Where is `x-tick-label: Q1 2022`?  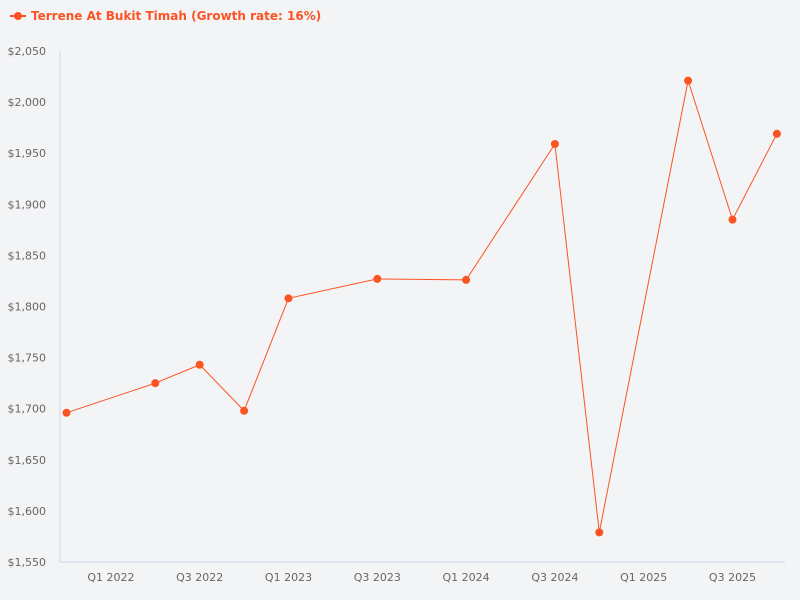 x-tick-label: Q1 2022 is located at coordinates (110, 577).